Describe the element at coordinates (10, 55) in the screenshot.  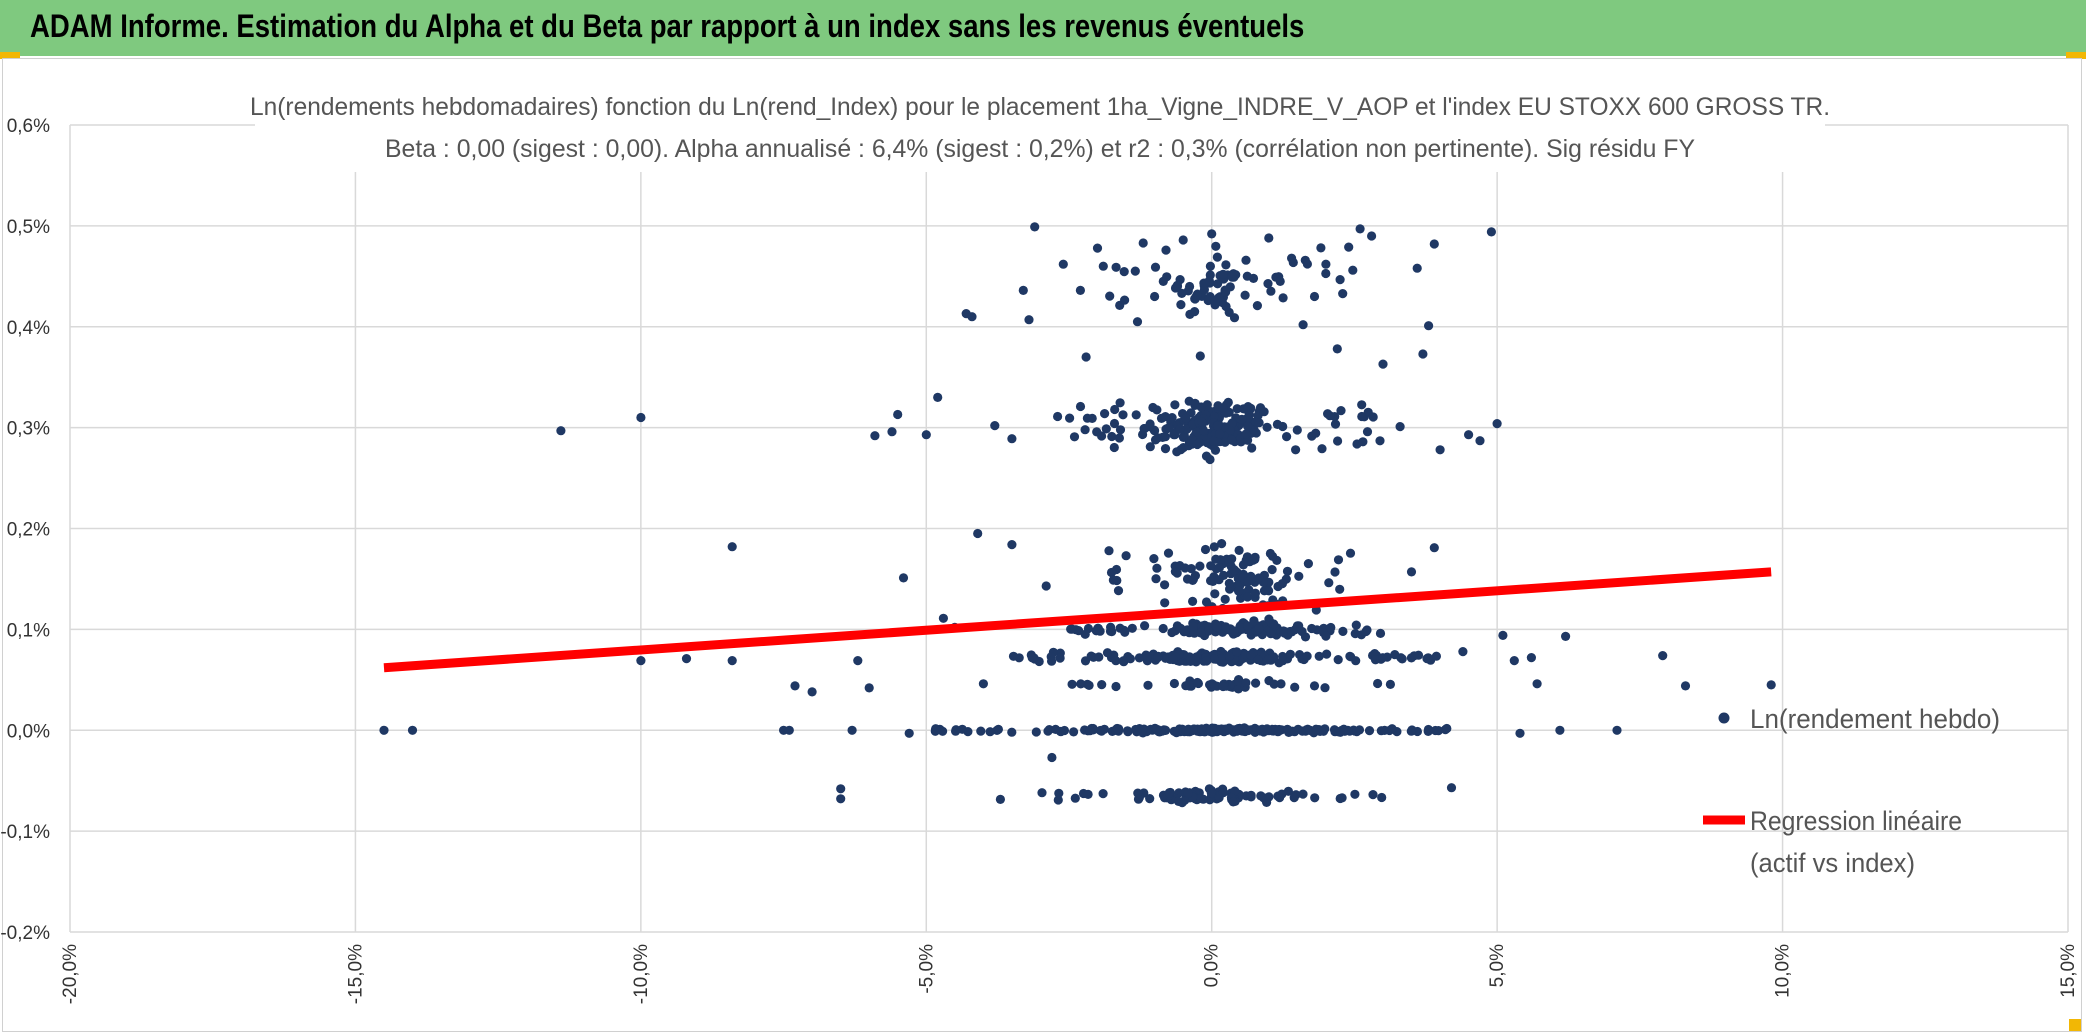
I see `banner-accent-left` at that location.